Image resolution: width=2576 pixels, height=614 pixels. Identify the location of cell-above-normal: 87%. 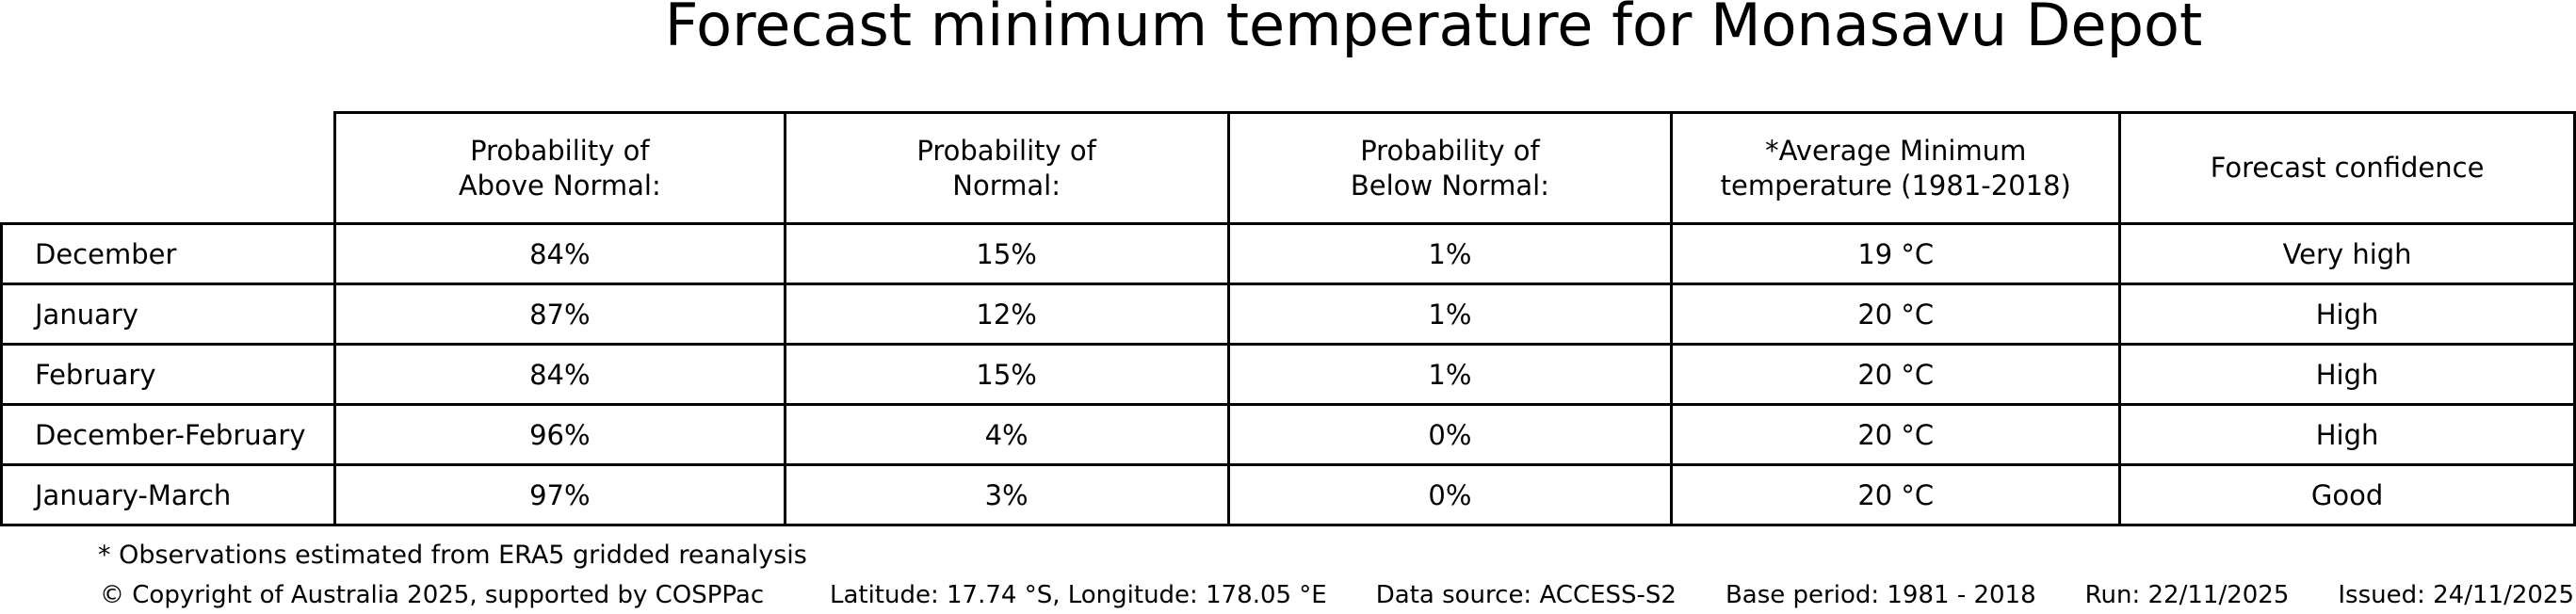
(559, 315).